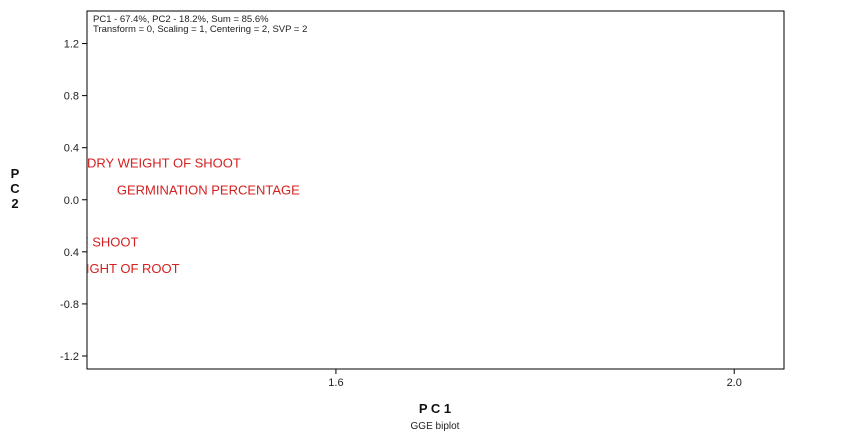  What do you see at coordinates (335, 383) in the screenshot?
I see `x-tick-label: 1.6` at bounding box center [335, 383].